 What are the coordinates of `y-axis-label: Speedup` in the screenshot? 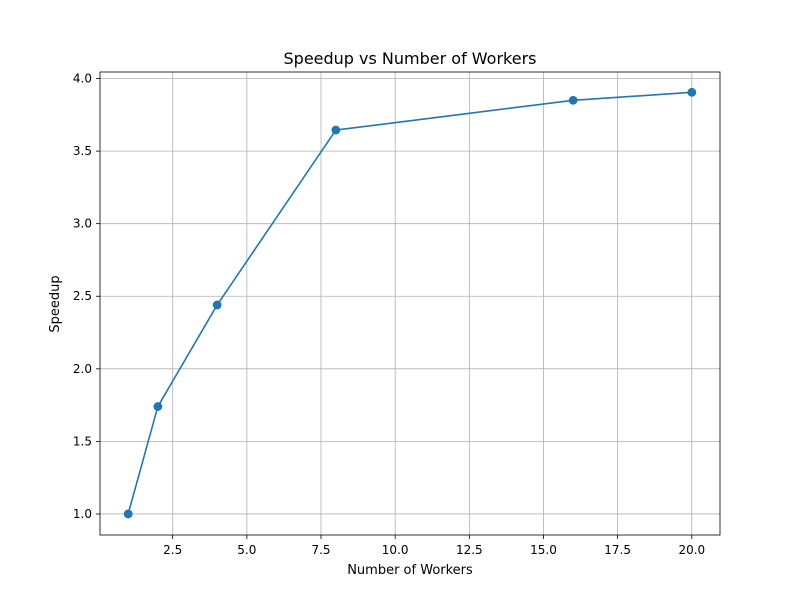 It's located at (55, 303).